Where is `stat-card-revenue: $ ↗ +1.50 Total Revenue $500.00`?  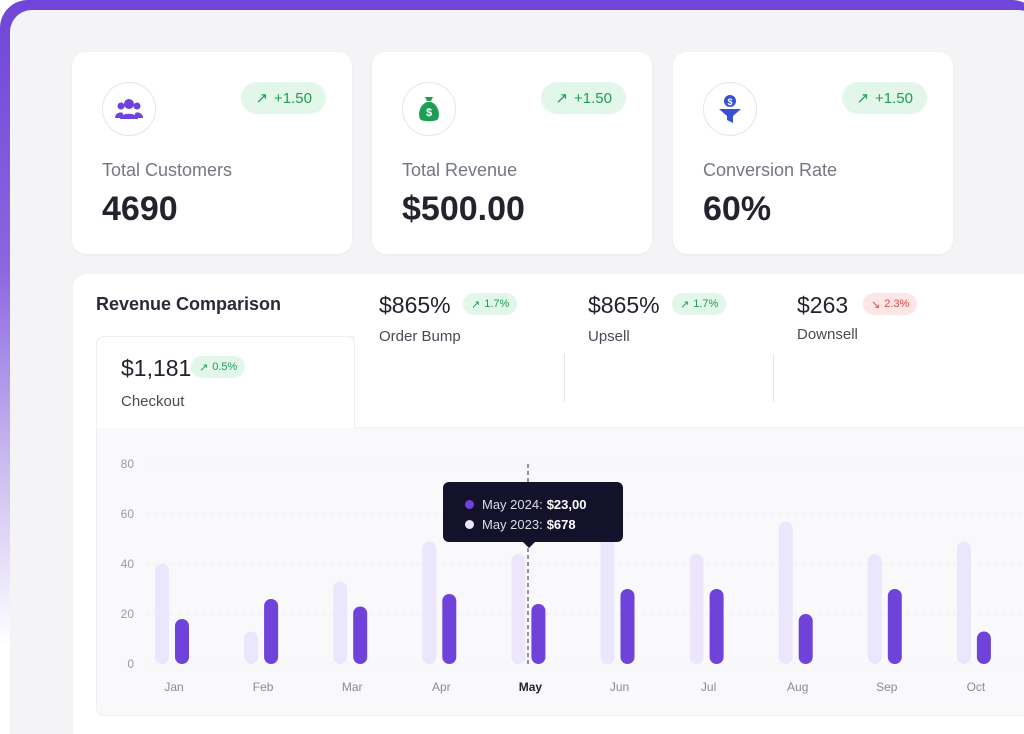
stat-card-revenue: $ ↗ +1.50 Total Revenue $500.00 is located at coordinates (512, 153).